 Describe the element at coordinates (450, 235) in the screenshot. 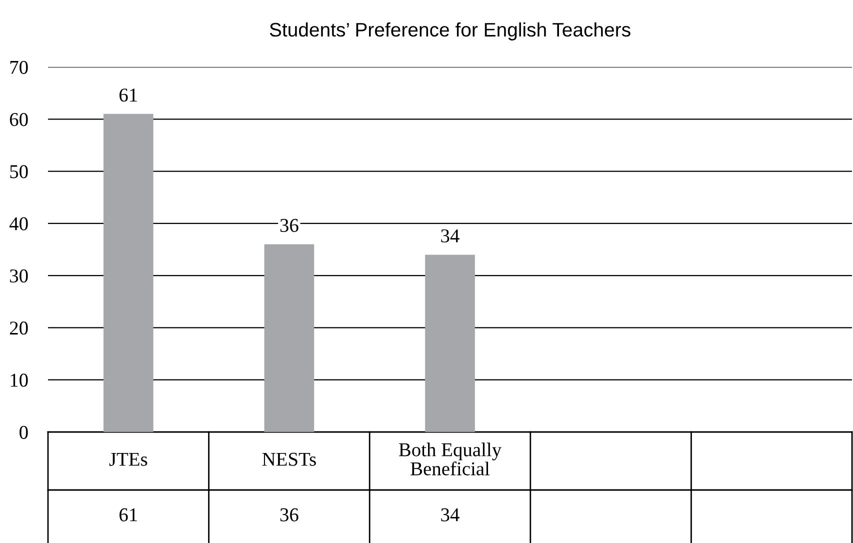

I see `data-label: 34` at that location.